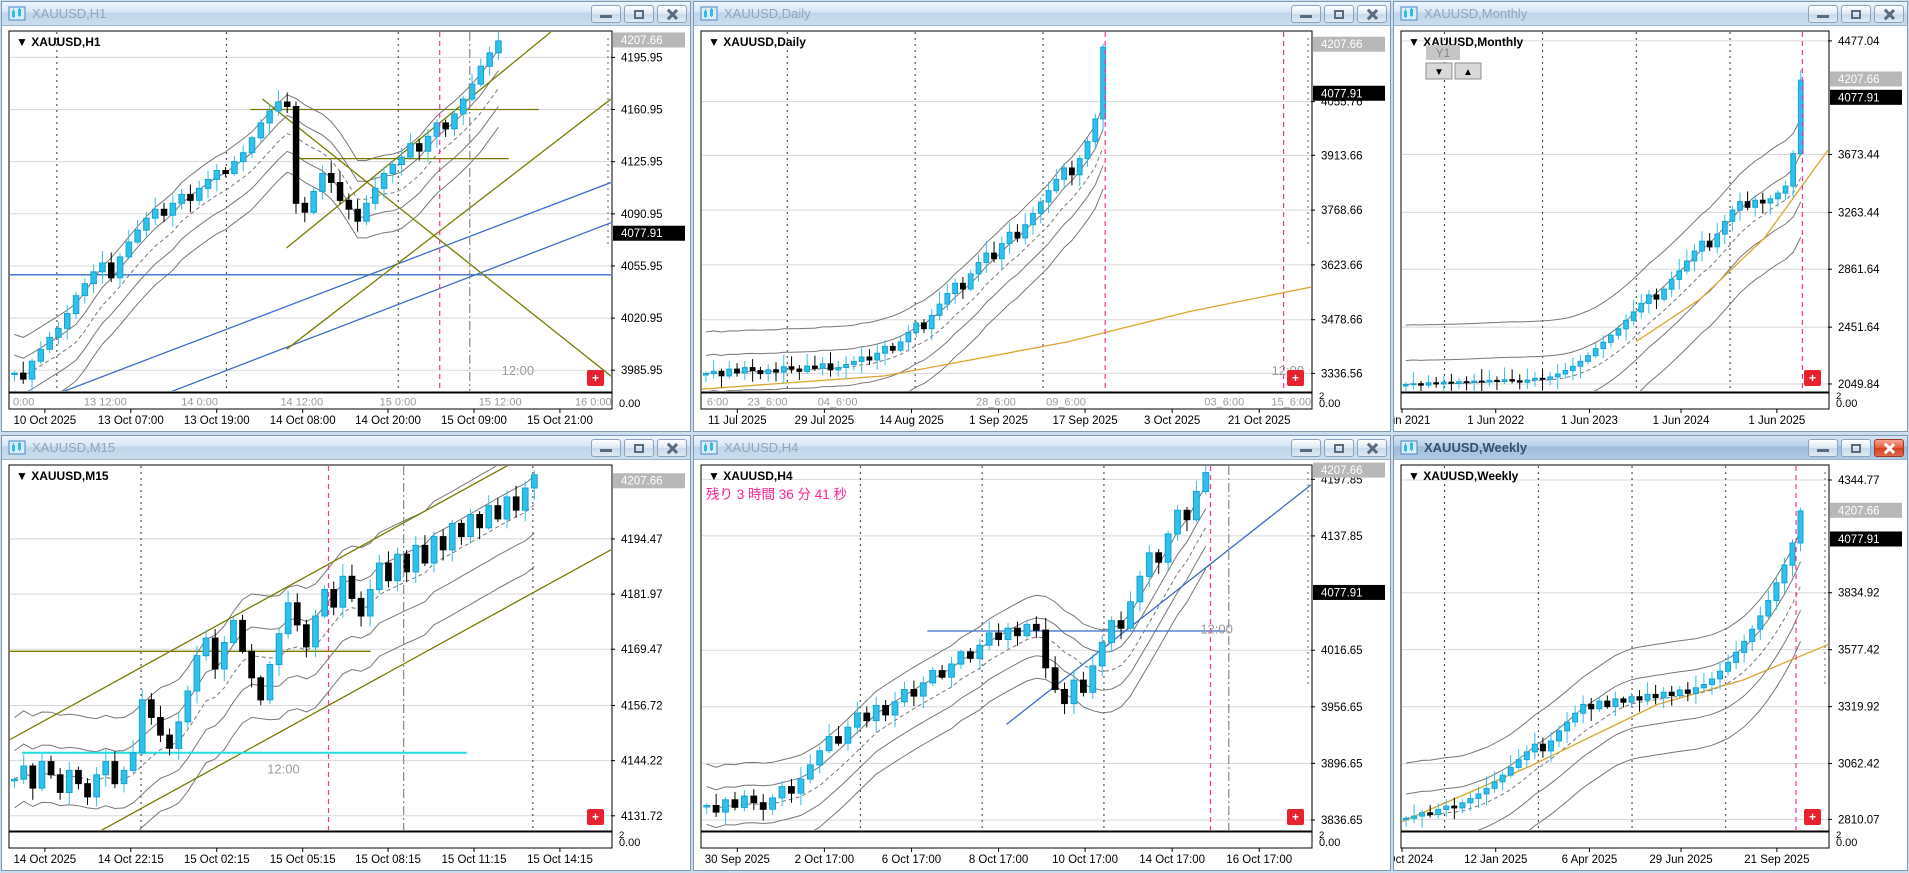 This screenshot has height=873, width=1909. Describe the element at coordinates (1172, 421) in the screenshot. I see `time-tick-label: 3 Oct 2025` at that location.